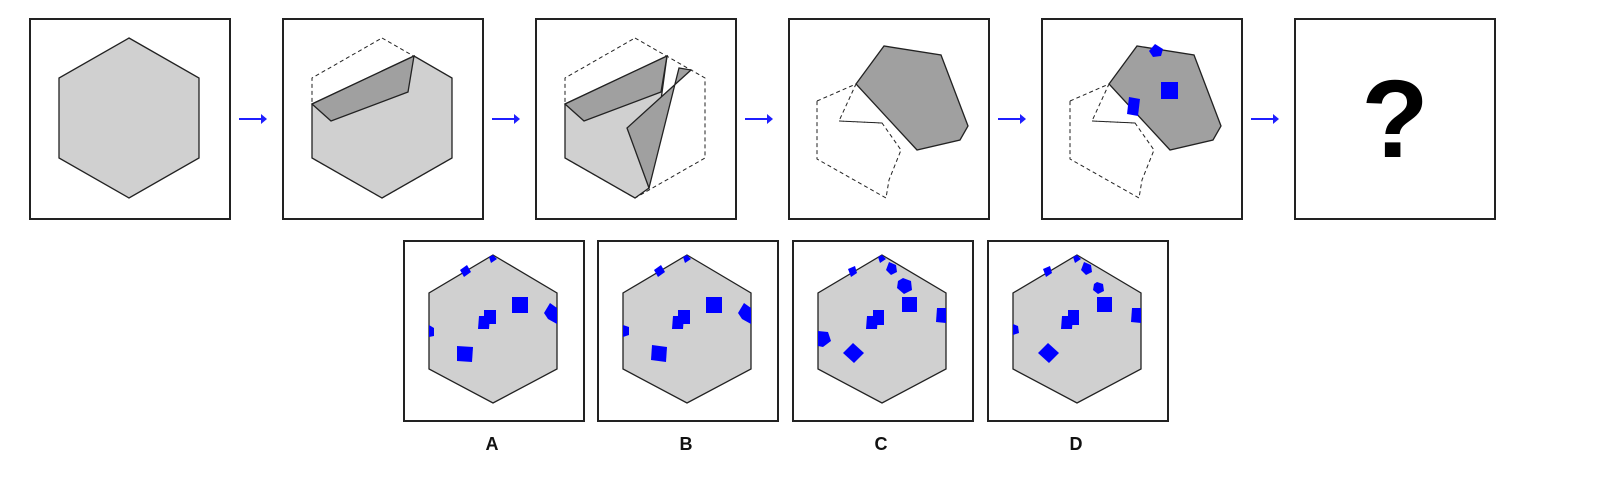  I want to click on step-4-panel, so click(889, 119).